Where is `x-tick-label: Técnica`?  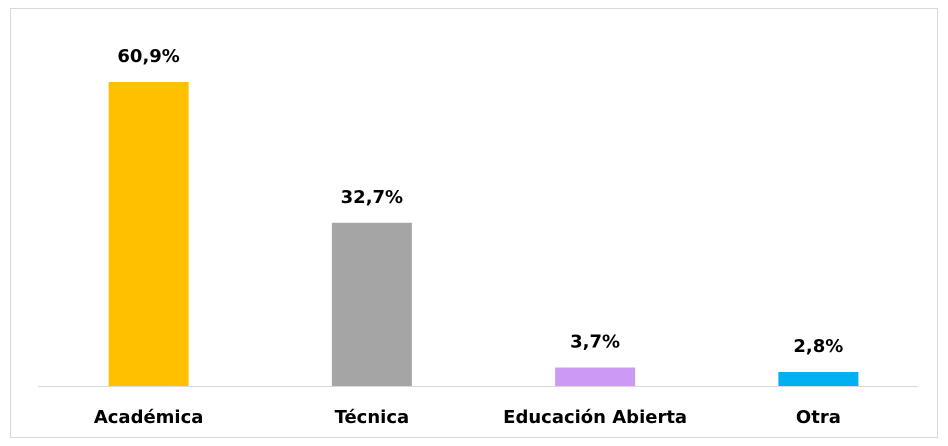
x-tick-label: Técnica is located at coordinates (372, 417).